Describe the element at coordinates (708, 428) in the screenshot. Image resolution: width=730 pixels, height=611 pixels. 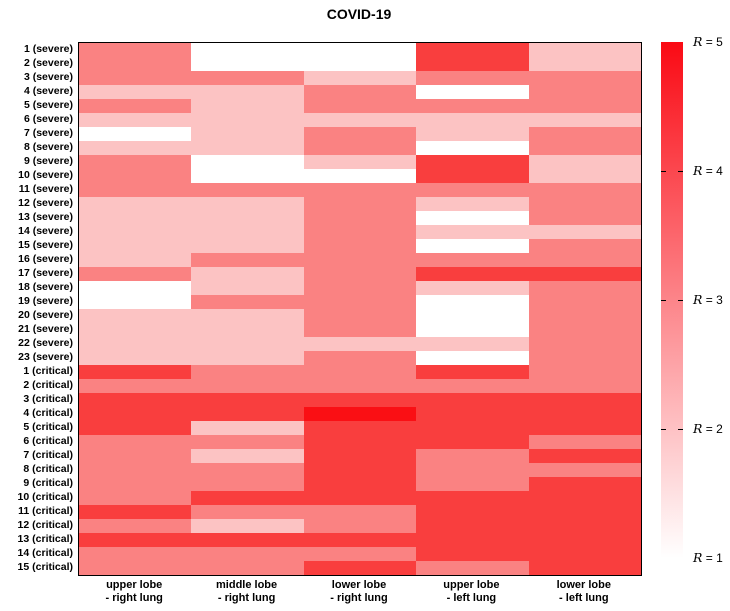
I see `colorbar-tick-label: R = 2` at that location.